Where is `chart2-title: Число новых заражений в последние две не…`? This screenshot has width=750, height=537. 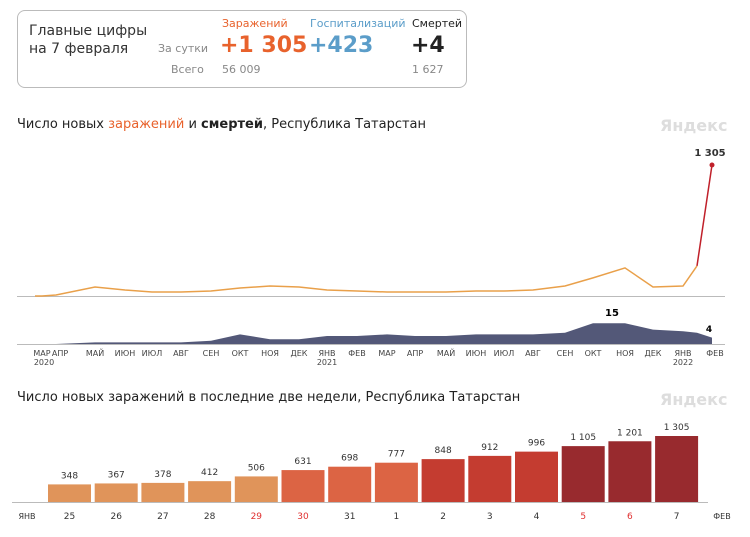 chart2-title: Число новых заражений в последние две не… is located at coordinates (269, 397).